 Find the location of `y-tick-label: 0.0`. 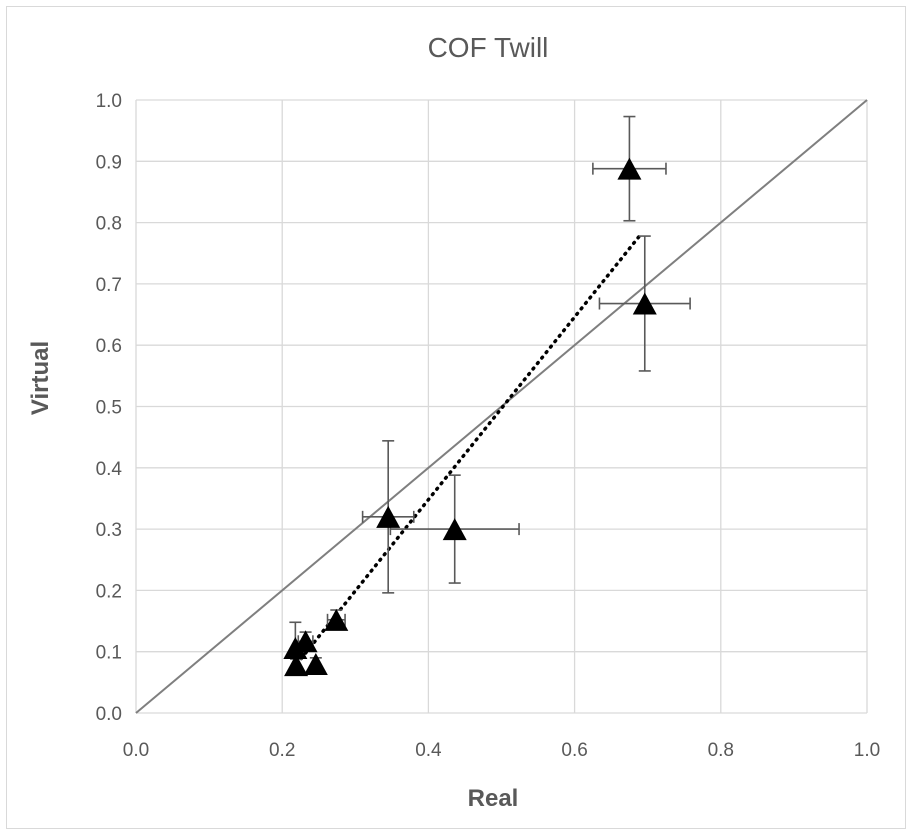

y-tick-label: 0.0 is located at coordinates (109, 714).